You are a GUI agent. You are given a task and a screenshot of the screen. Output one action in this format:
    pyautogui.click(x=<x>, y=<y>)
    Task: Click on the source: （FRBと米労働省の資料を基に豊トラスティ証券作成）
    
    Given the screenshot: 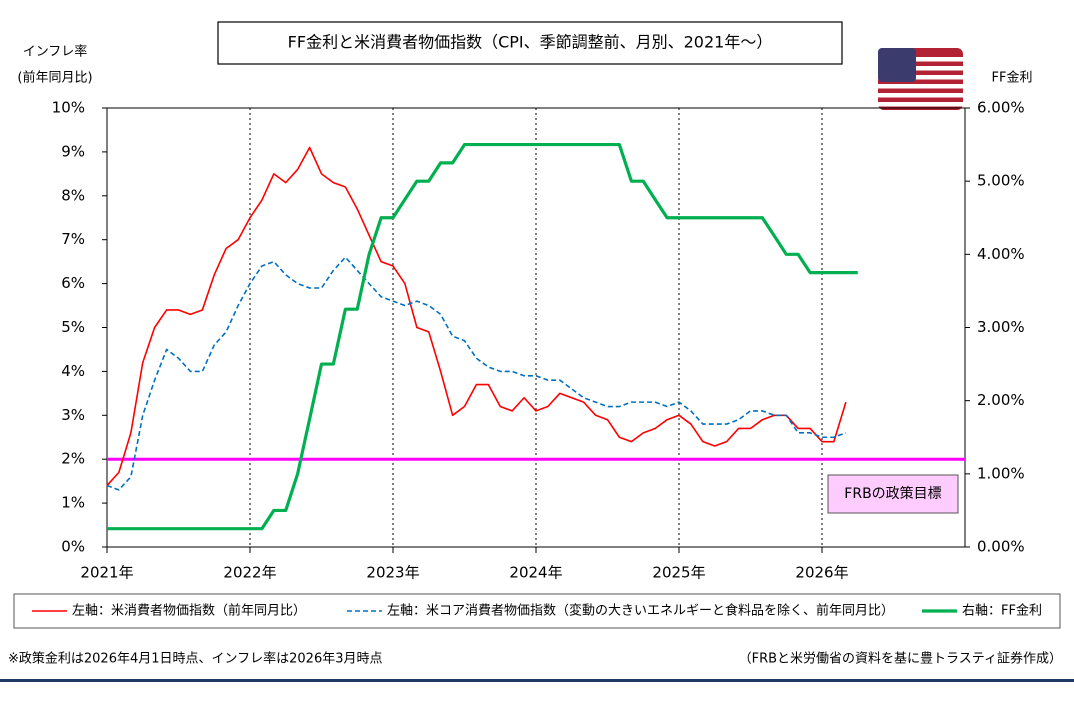 What is the action you would take?
    pyautogui.click(x=900, y=659)
    